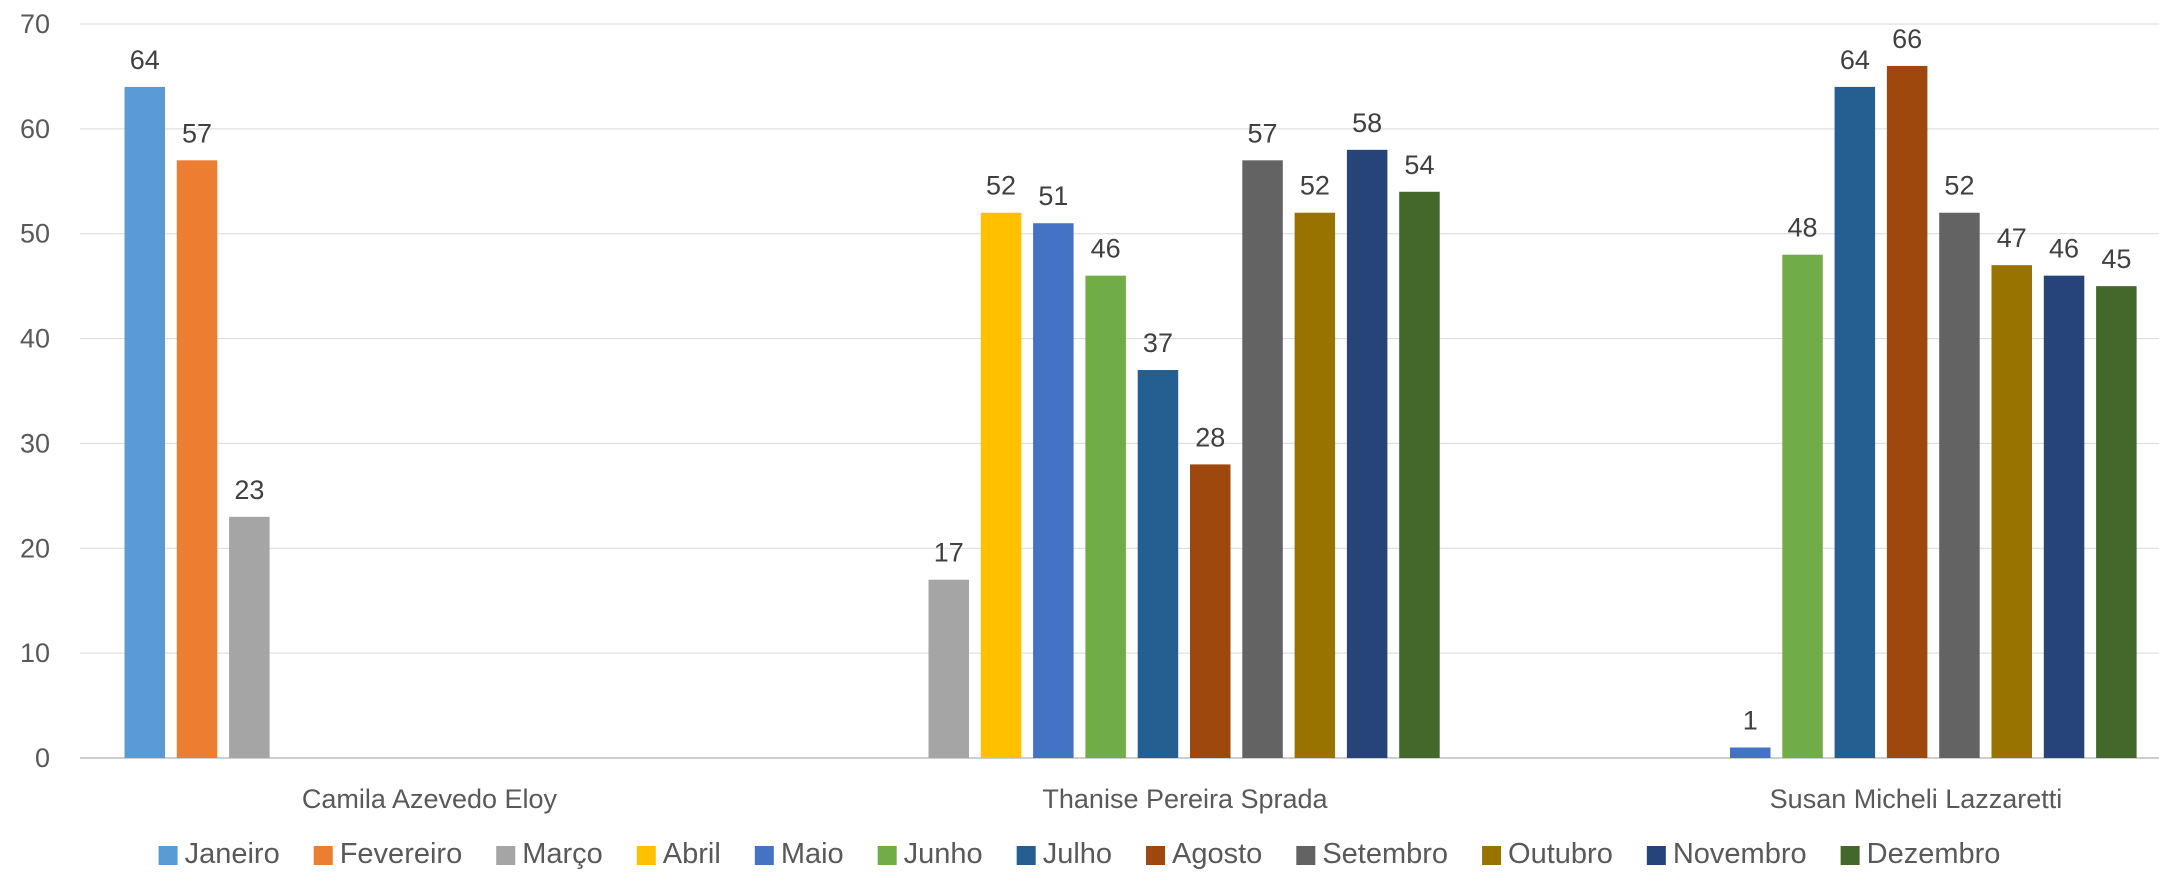  Describe the element at coordinates (197, 459) in the screenshot. I see `bar-fevereiro` at that location.